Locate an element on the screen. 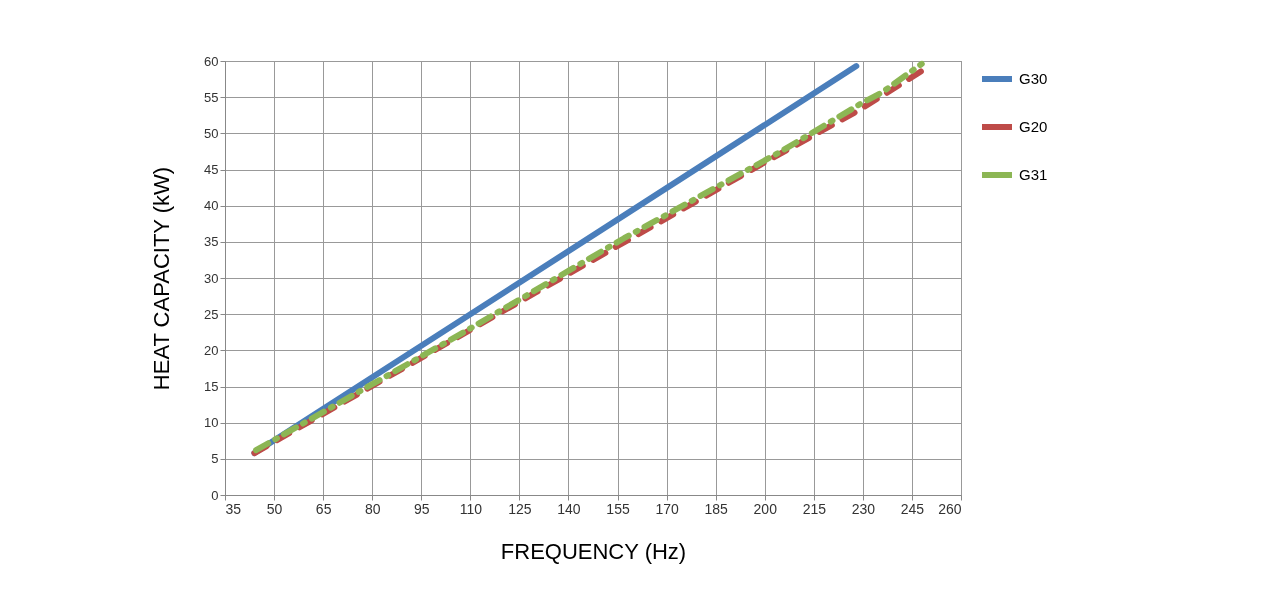 Image resolution: width=1282 pixels, height=602 pixels. x-tick-label: 155 is located at coordinates (618, 508).